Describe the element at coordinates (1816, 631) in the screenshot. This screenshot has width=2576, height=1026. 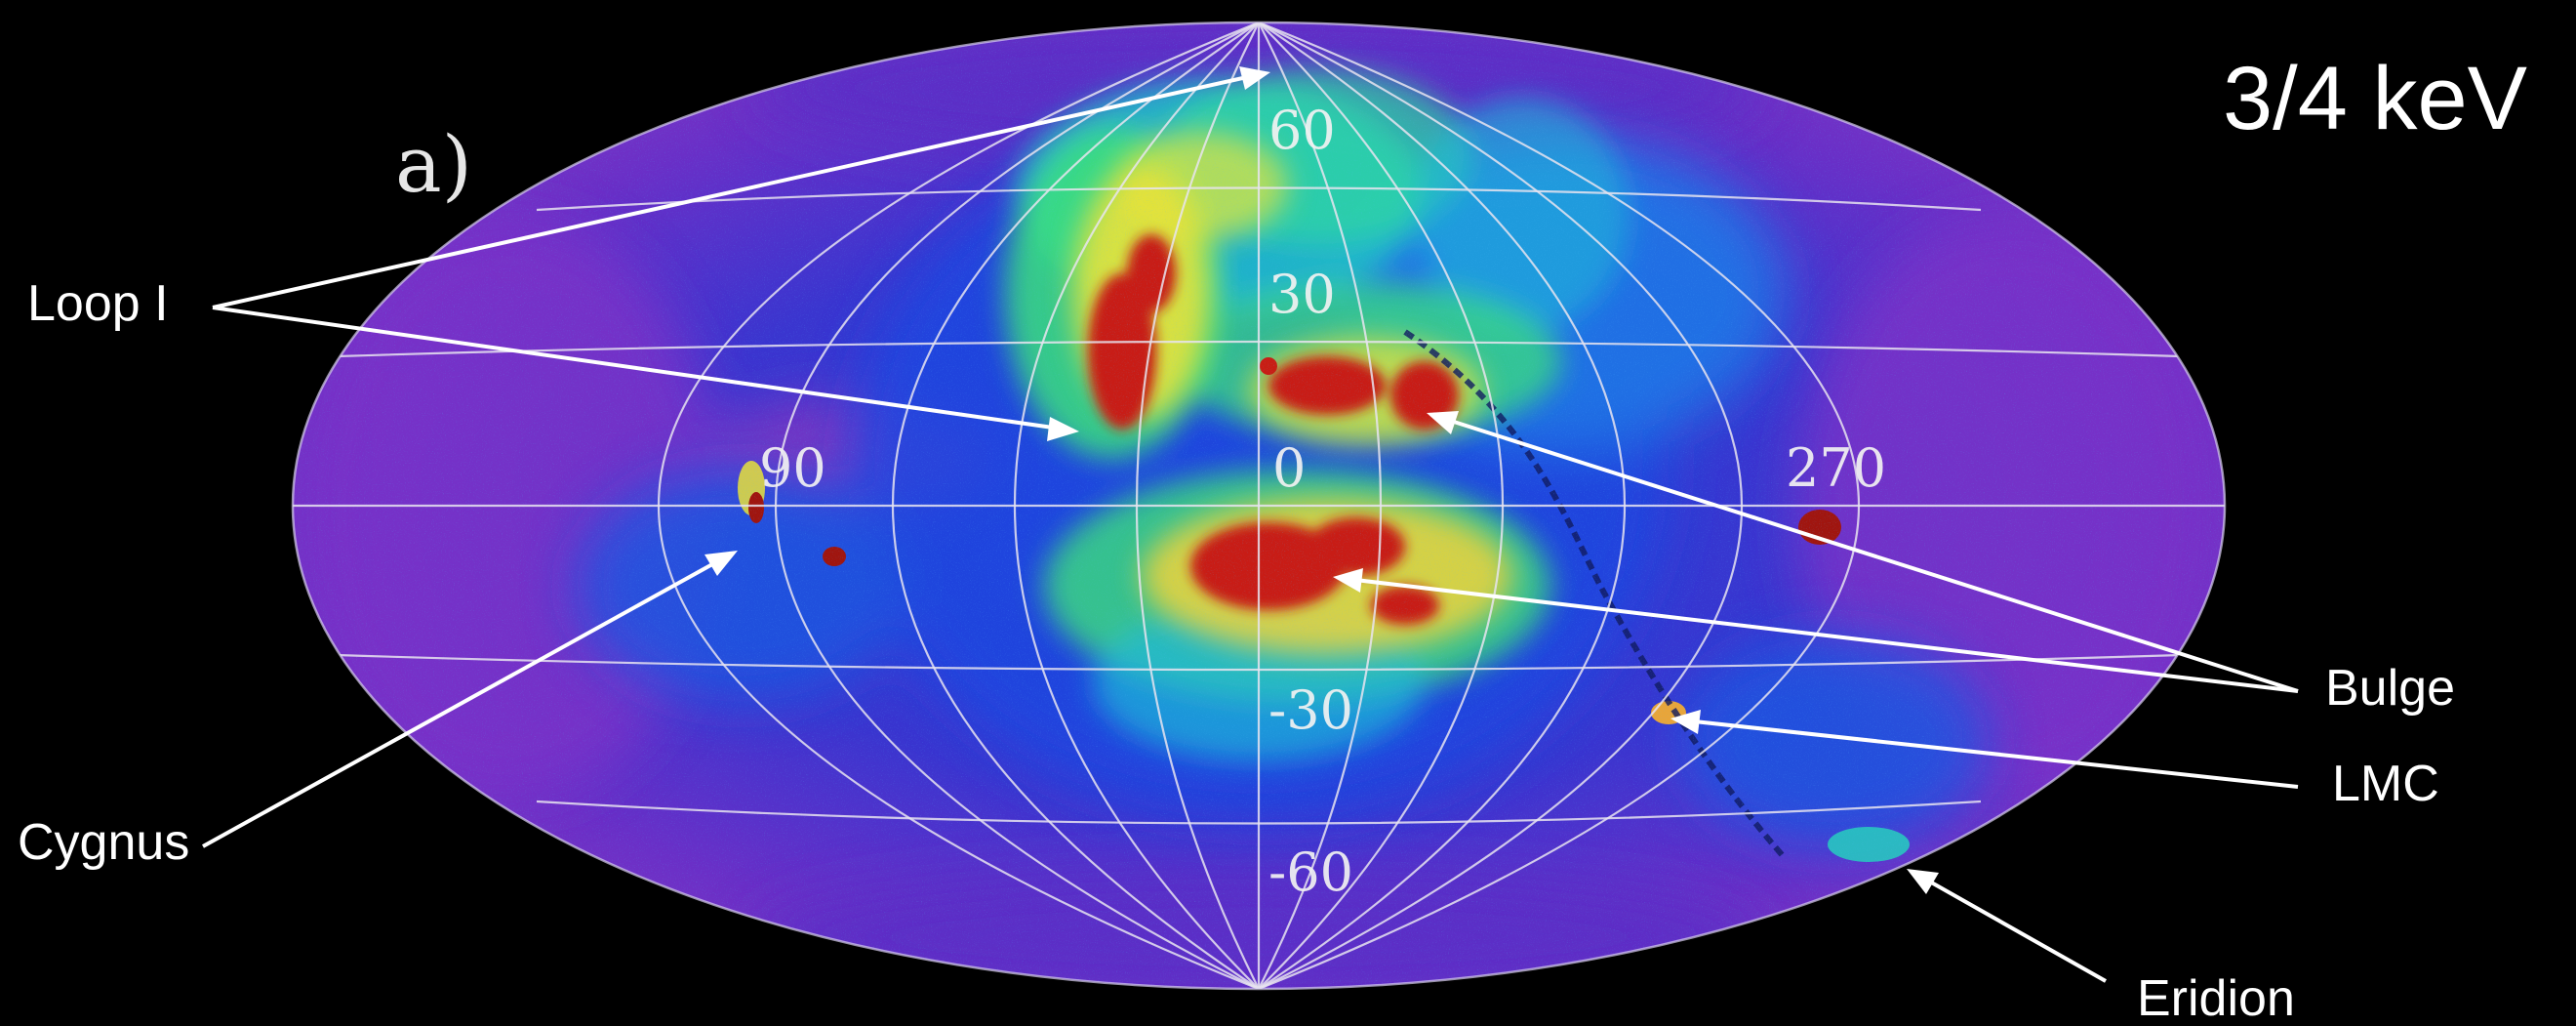
I see `arrow-bulge-lower` at that location.